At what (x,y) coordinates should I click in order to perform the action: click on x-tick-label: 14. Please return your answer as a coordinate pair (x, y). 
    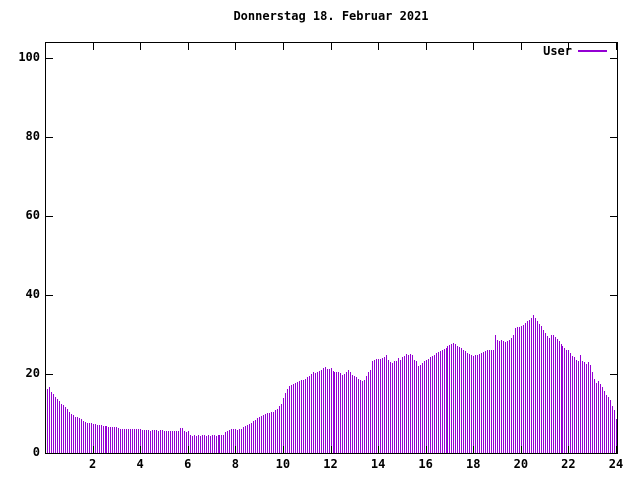
    Looking at the image, I should click on (378, 464).